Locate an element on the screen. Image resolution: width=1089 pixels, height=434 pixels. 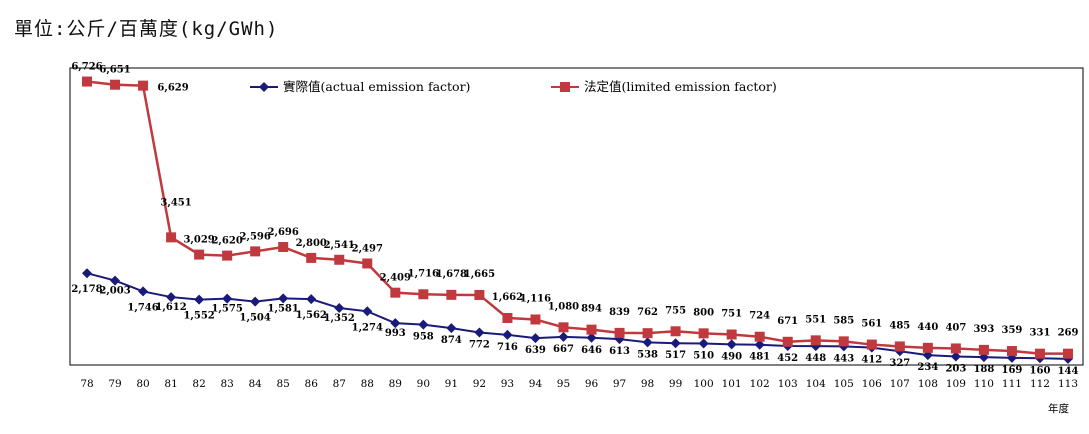
x-tick-label: 88 is located at coordinates (367, 384).